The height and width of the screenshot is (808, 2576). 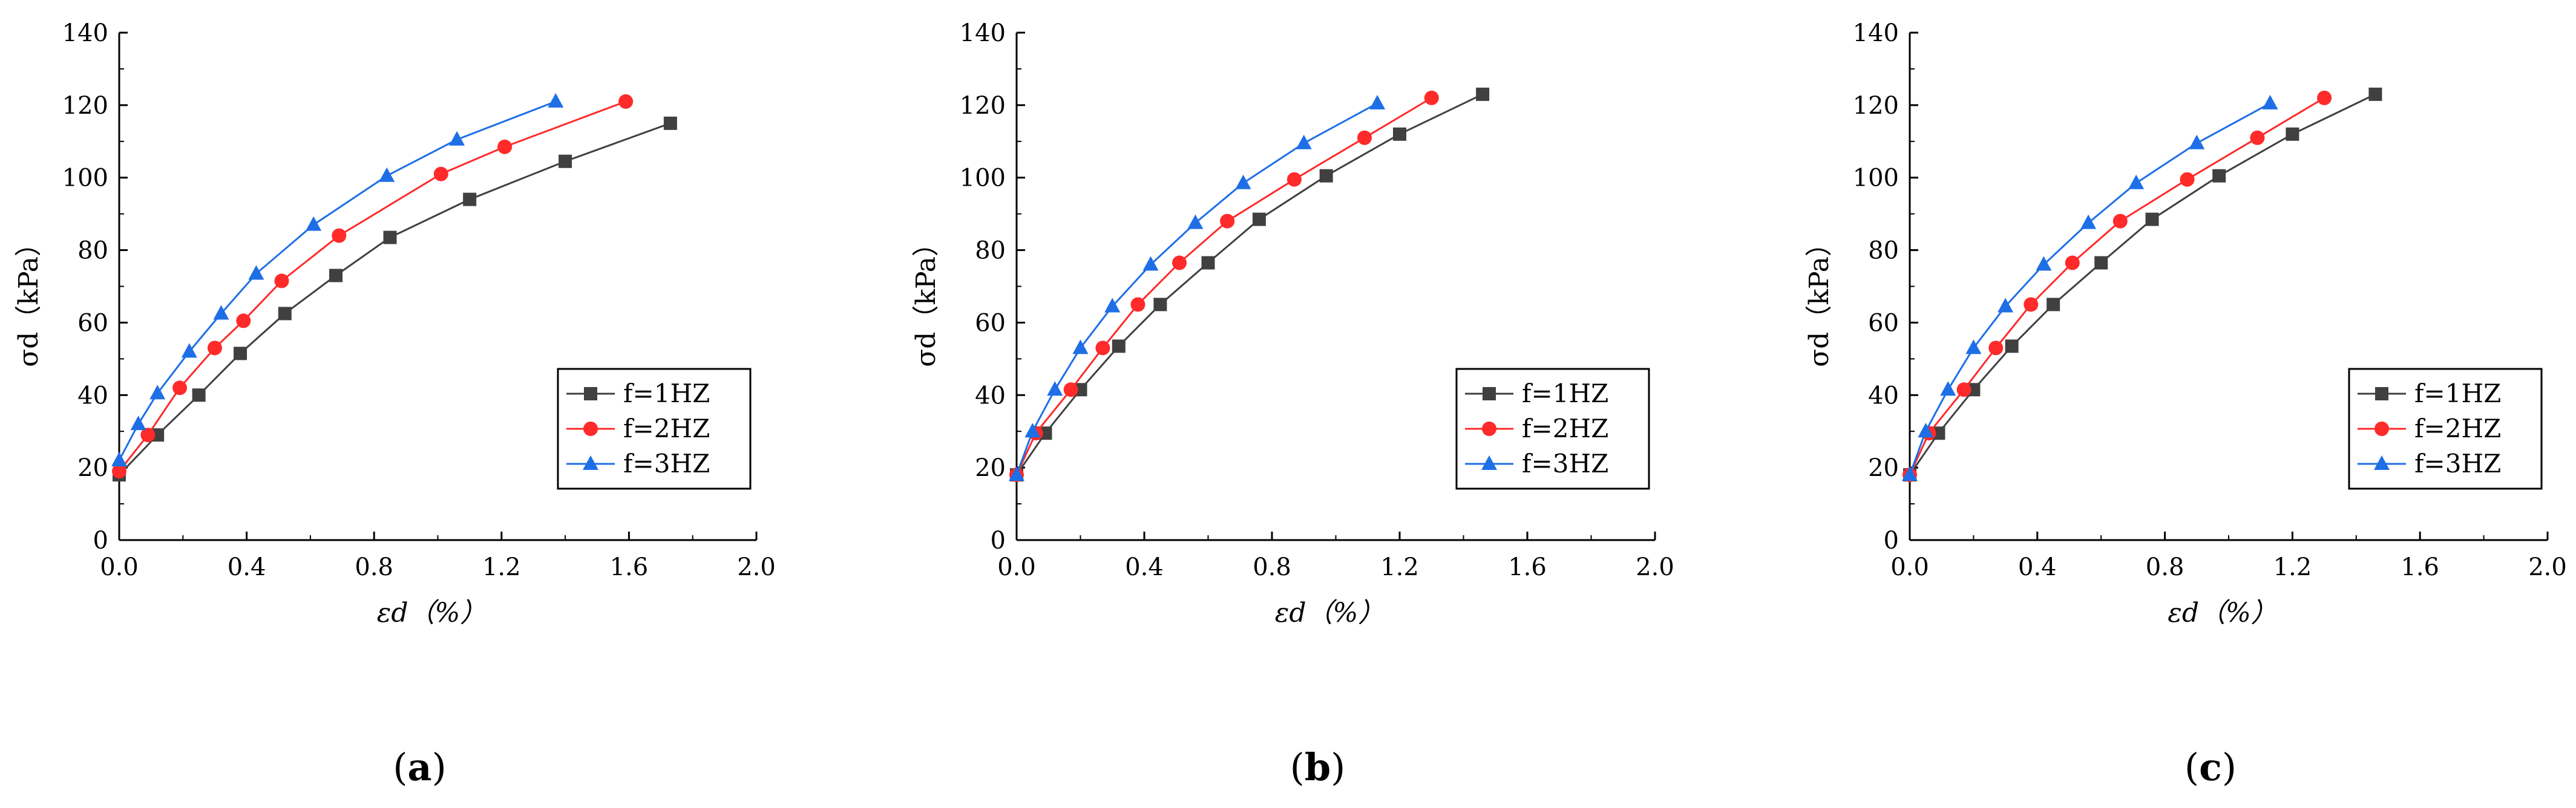 I want to click on x-tick-label: 0.0, so click(x=1016, y=567).